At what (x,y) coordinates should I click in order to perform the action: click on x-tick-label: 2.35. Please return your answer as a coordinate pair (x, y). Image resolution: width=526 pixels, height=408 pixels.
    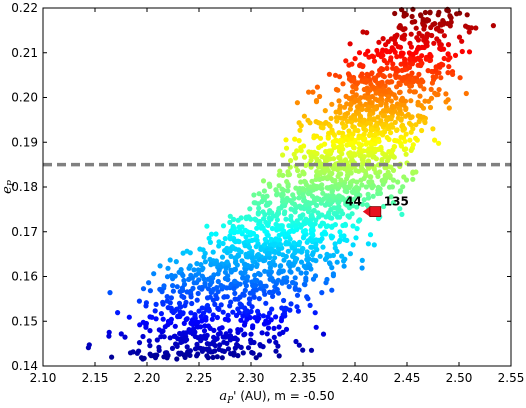
    Looking at the image, I should click on (303, 378).